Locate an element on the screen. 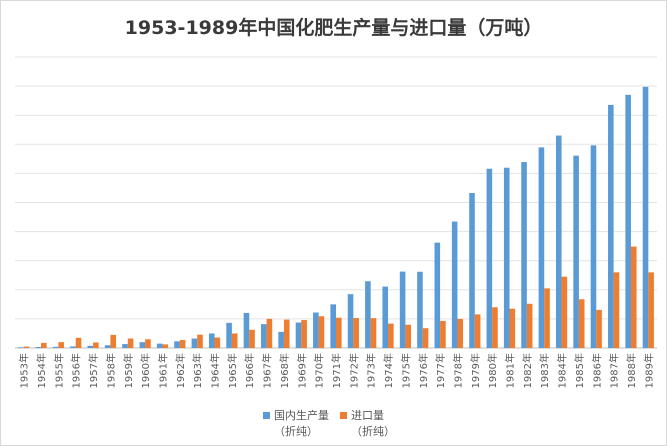 This screenshot has height=446, width=667. x-tick-label: 1987年 is located at coordinates (614, 370).